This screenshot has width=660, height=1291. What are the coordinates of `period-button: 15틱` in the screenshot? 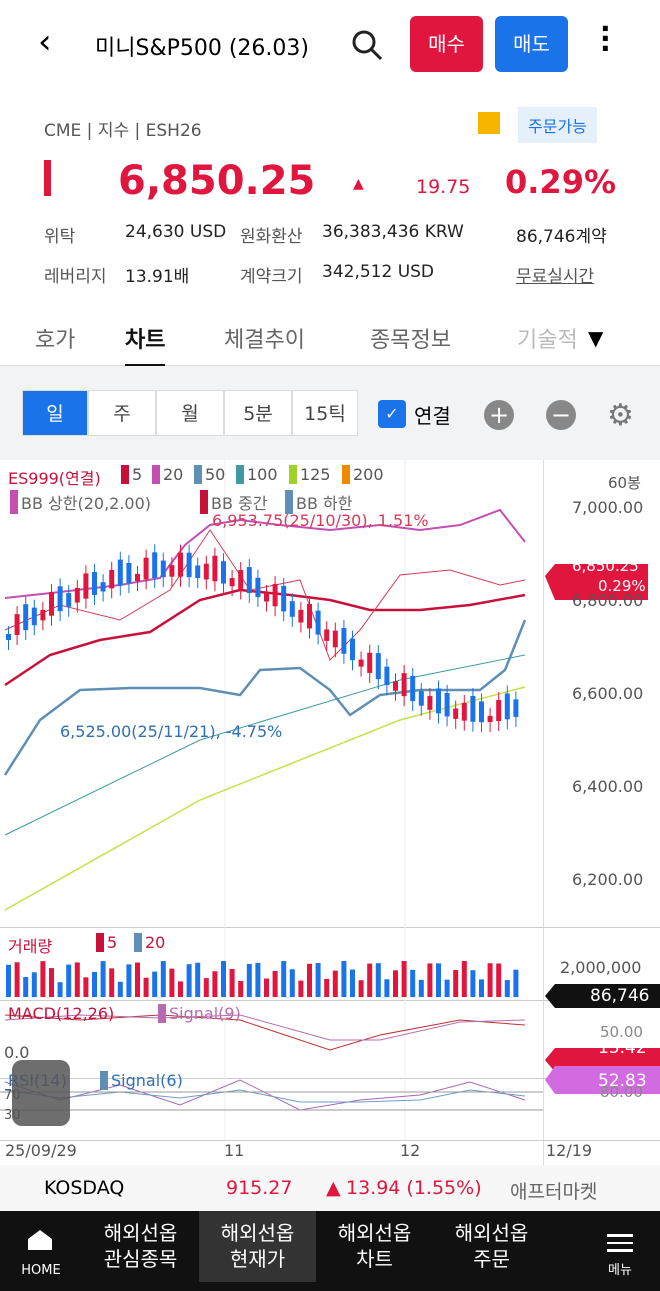 It's located at (325, 413).